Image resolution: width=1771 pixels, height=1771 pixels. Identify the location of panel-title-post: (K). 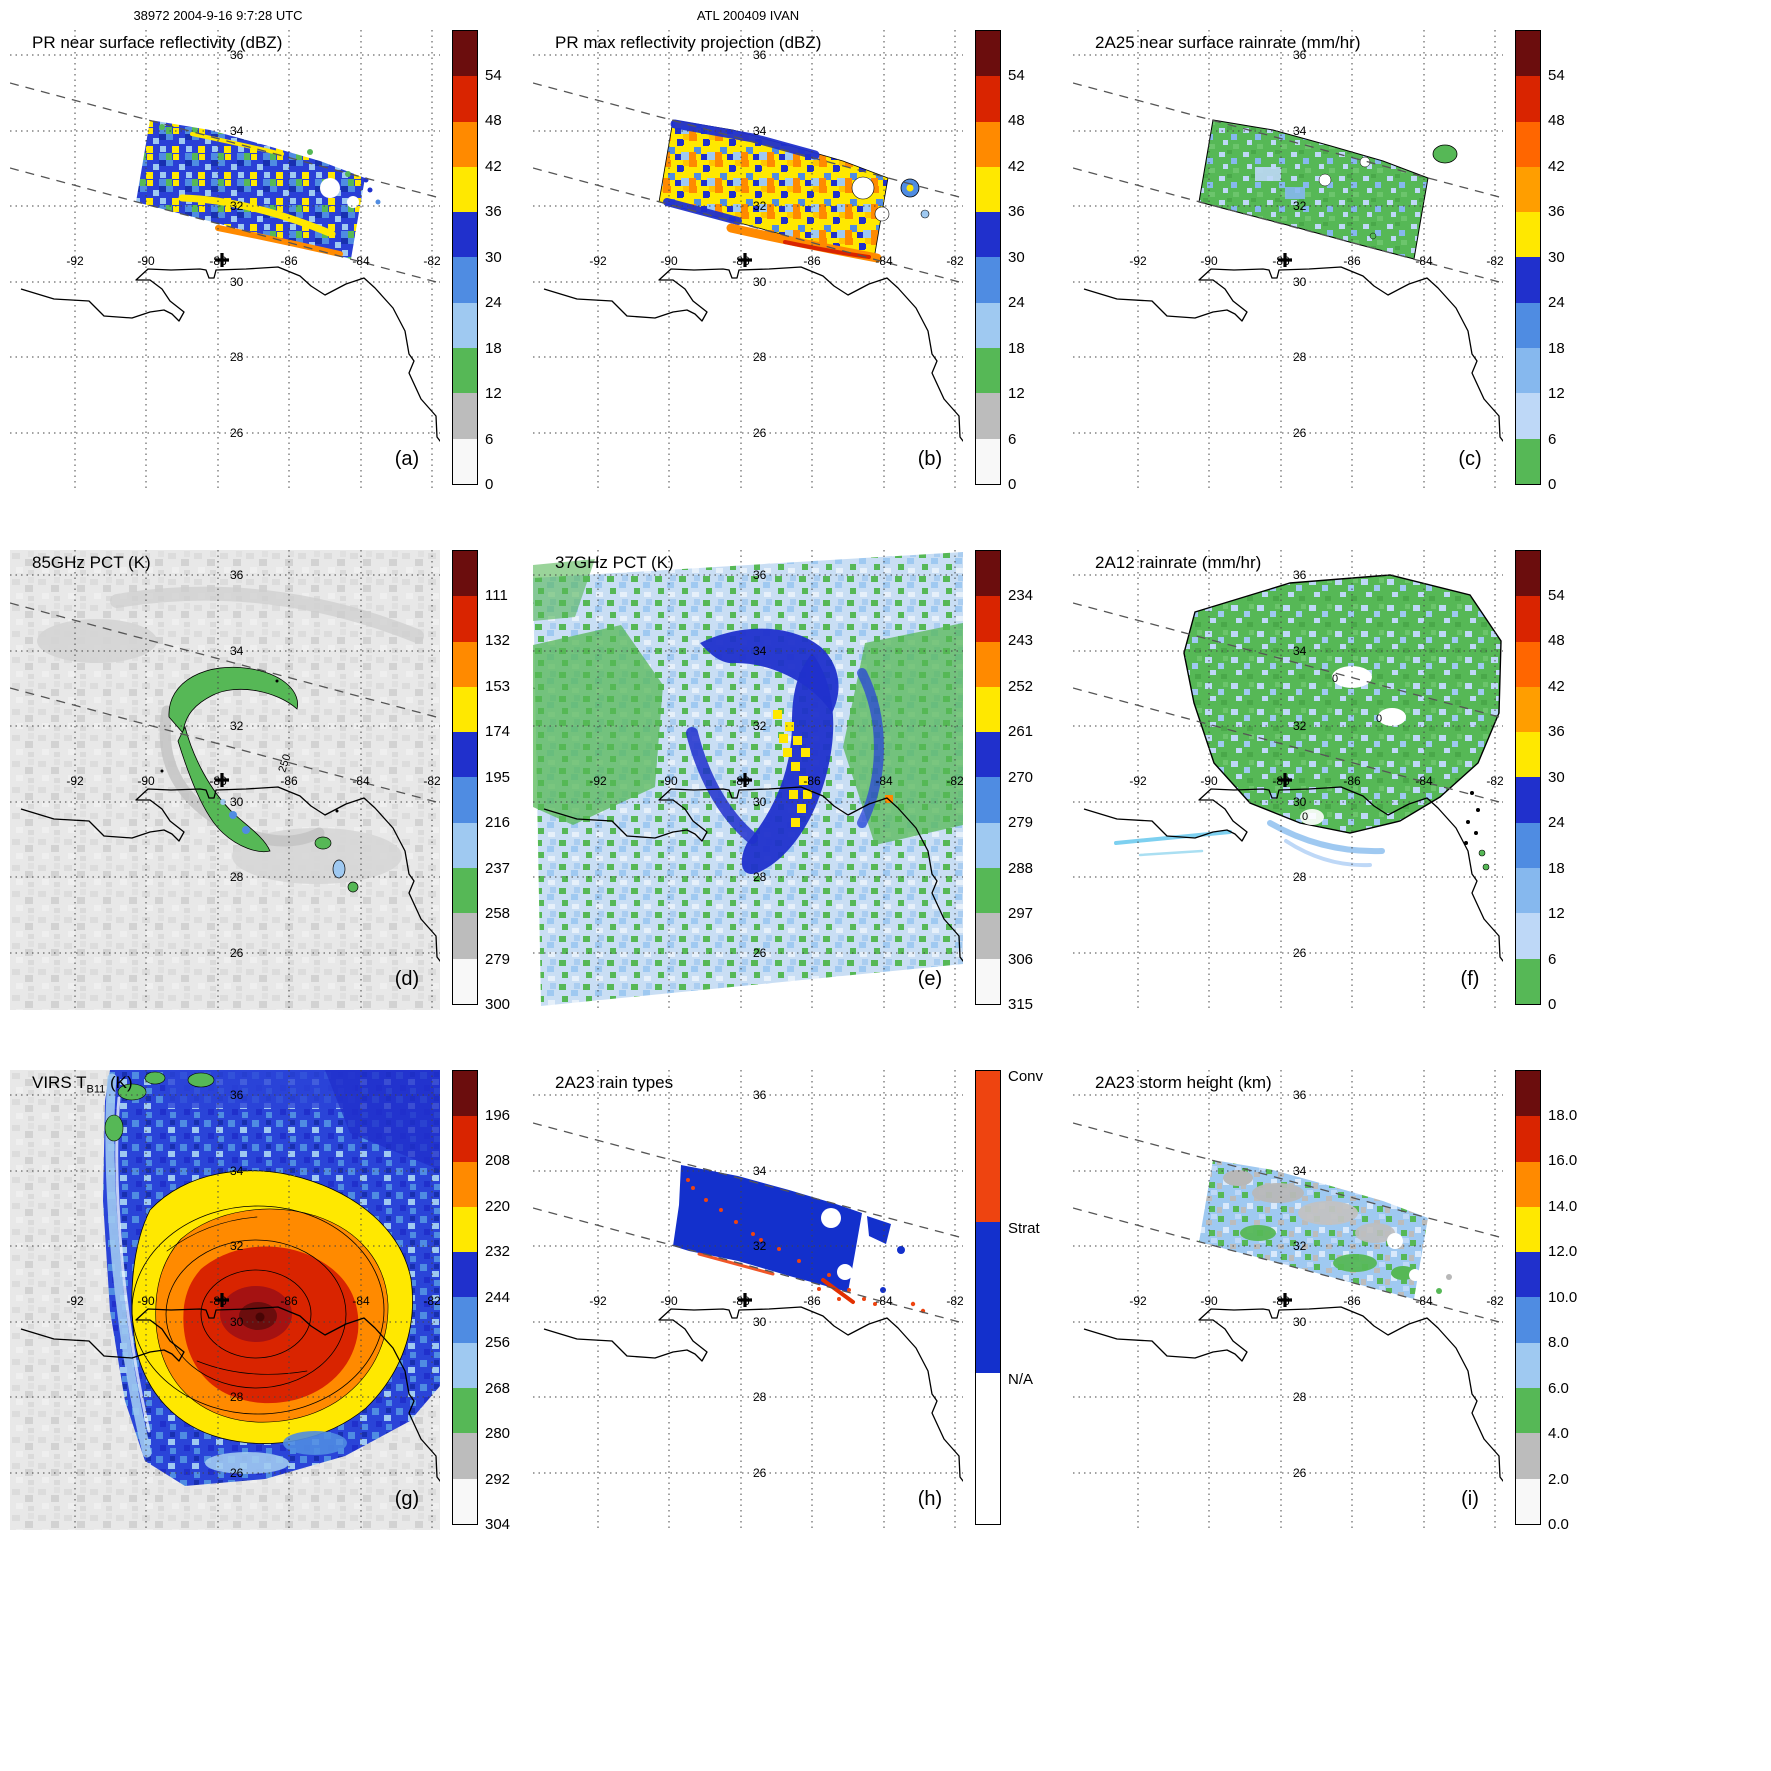
(119, 1082).